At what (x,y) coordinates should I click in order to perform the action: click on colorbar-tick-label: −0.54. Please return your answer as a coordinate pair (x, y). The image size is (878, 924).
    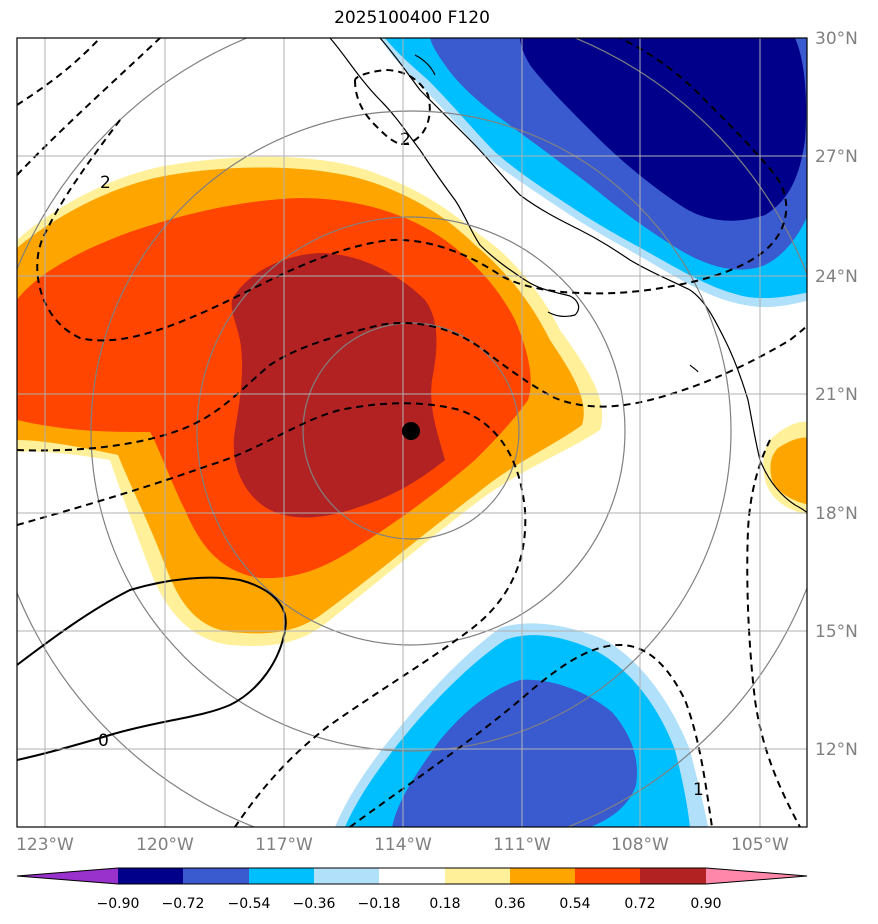
    Looking at the image, I should click on (249, 904).